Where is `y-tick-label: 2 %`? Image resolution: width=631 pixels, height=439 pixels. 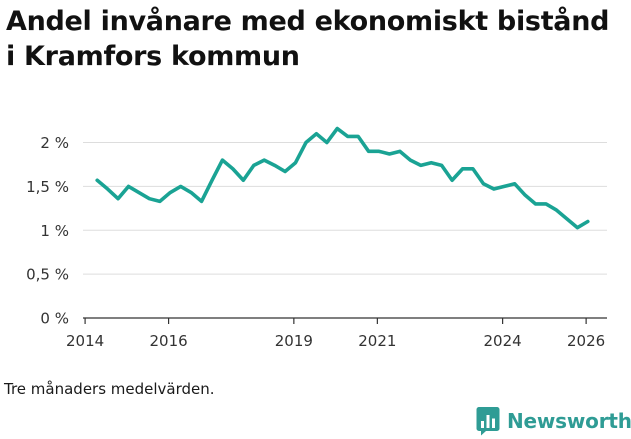 y-tick-label: 2 % is located at coordinates (54, 143).